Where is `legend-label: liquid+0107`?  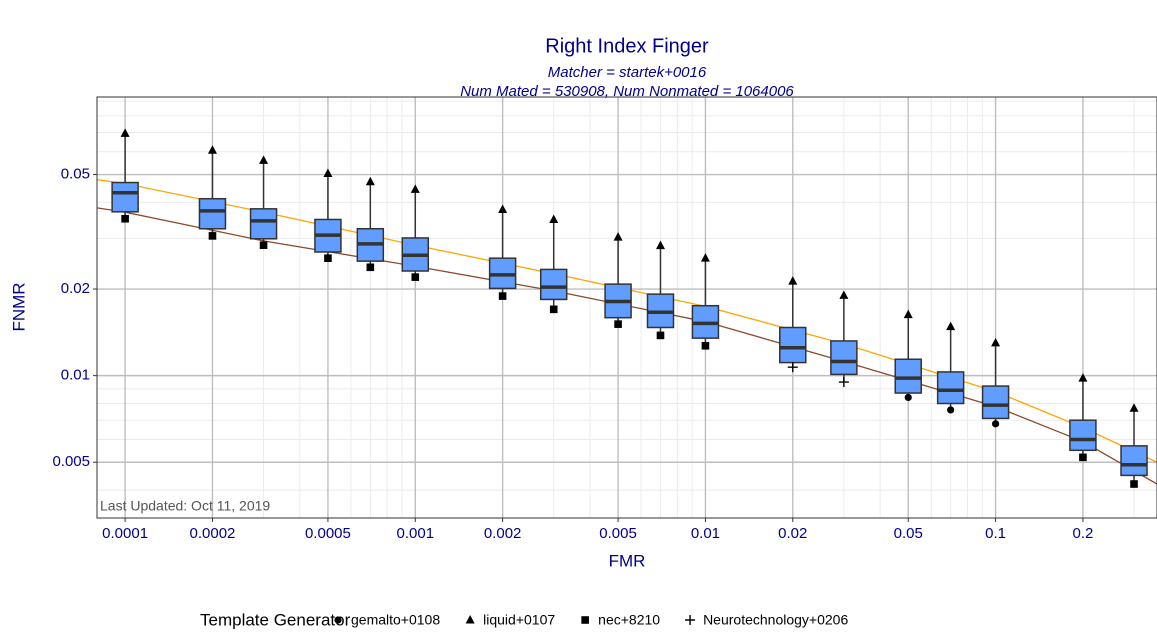 legend-label: liquid+0107 is located at coordinates (519, 620).